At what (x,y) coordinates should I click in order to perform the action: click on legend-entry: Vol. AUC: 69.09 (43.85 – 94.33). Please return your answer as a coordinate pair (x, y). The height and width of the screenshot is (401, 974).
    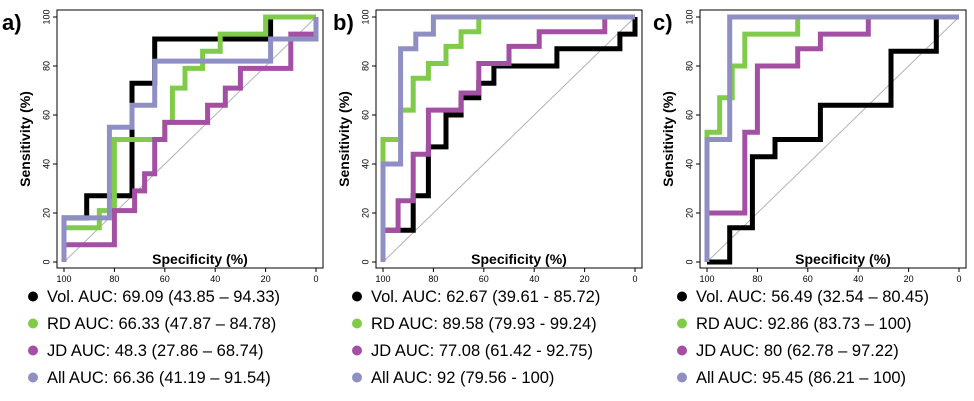
    Looking at the image, I should click on (163, 297).